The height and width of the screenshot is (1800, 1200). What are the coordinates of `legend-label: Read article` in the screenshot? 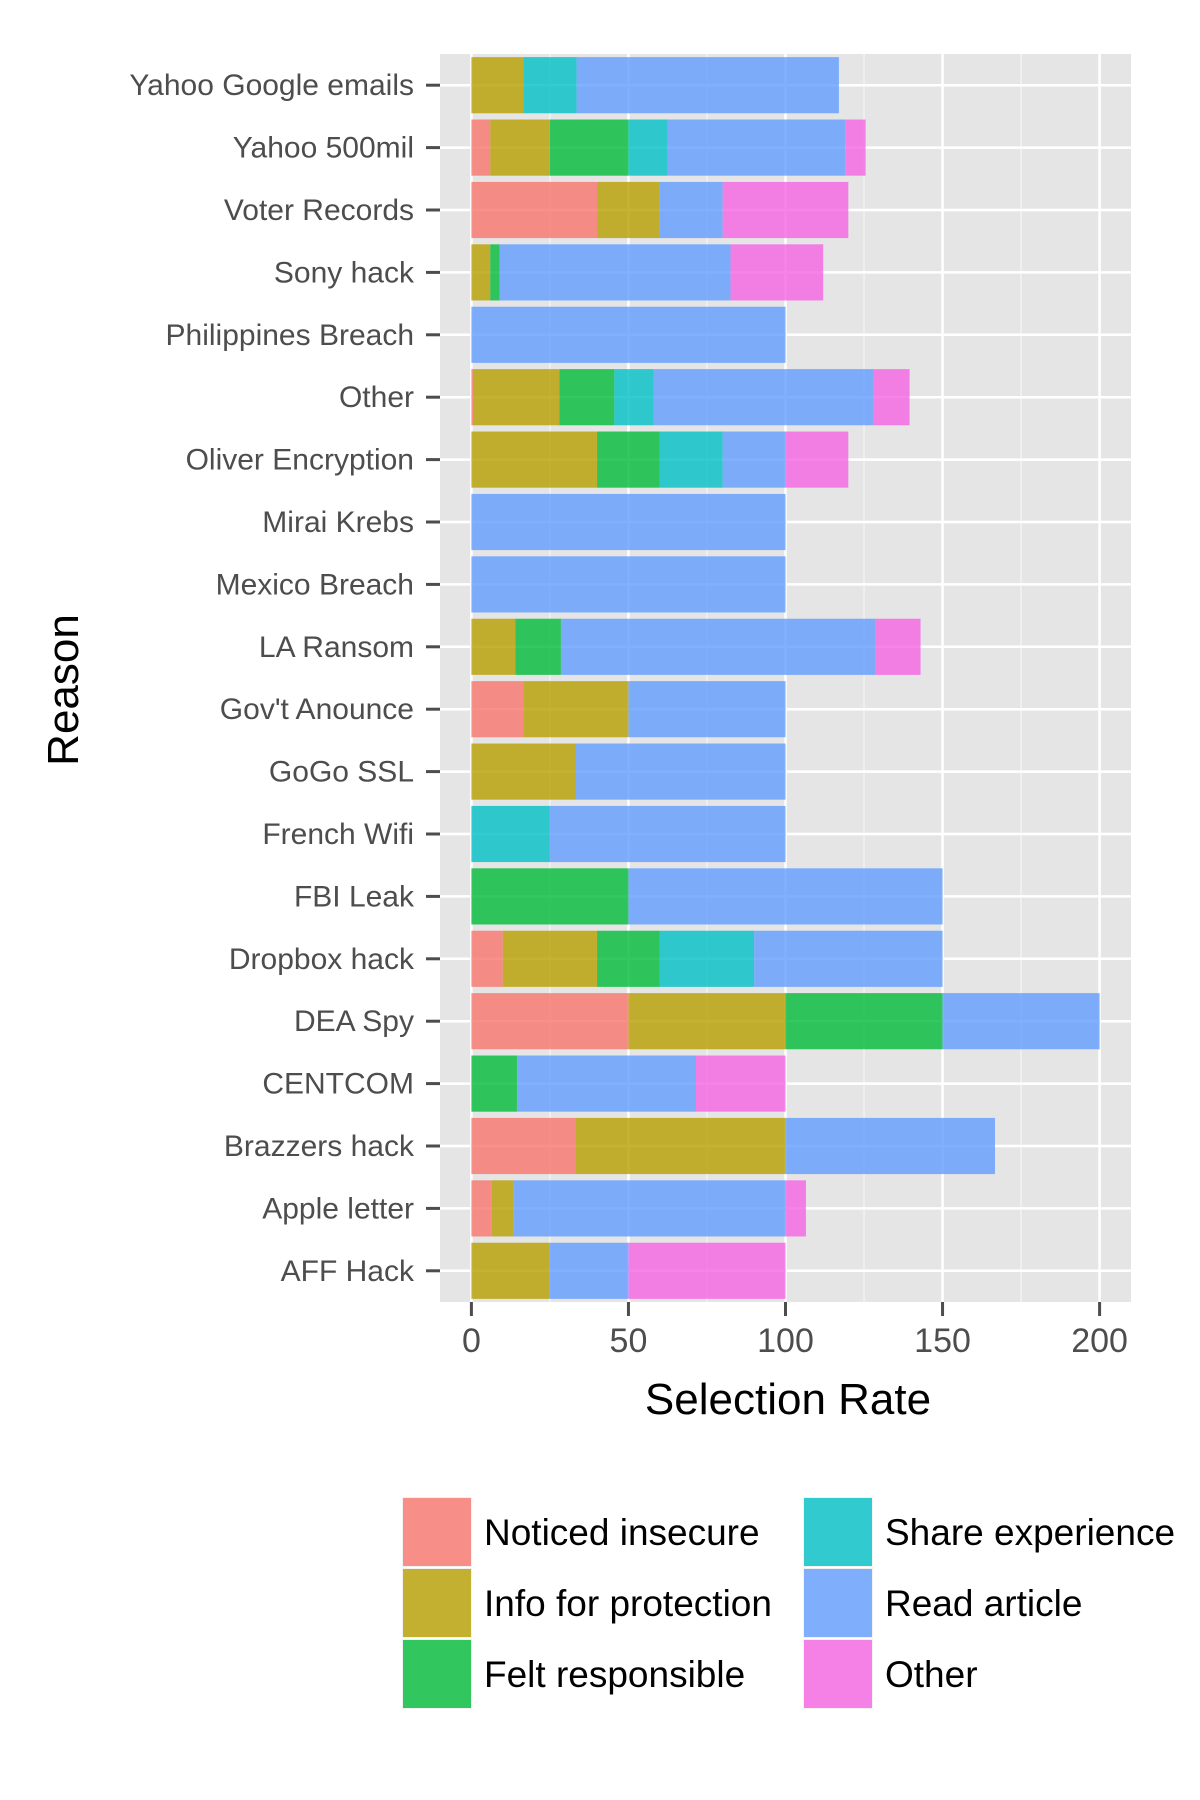 It's located at (983, 1603).